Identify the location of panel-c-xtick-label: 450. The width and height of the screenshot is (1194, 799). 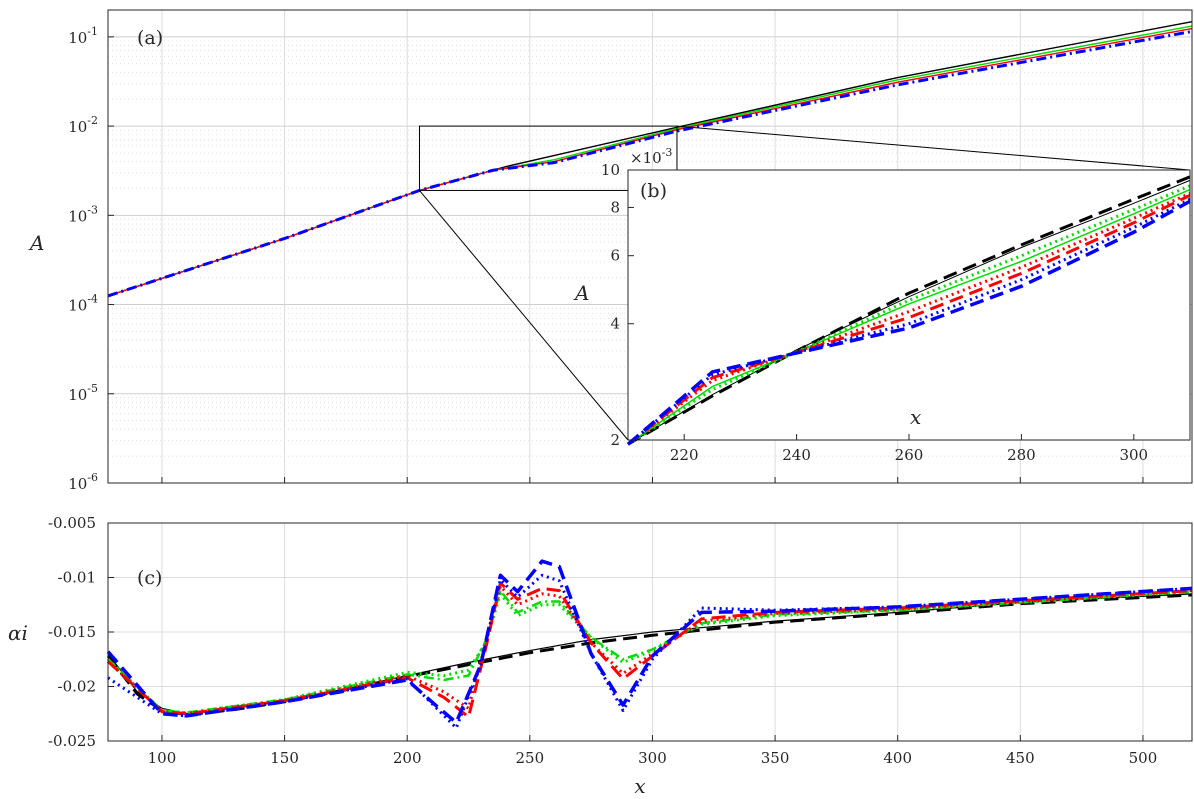
(1020, 758).